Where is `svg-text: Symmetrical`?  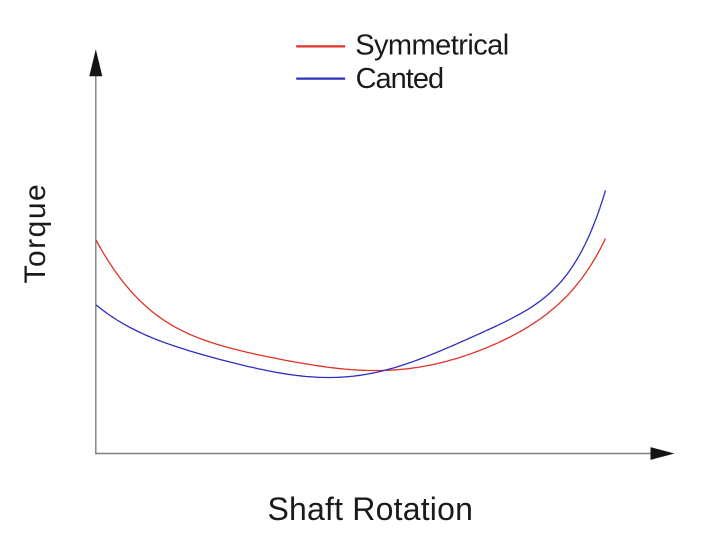 svg-text: Symmetrical is located at coordinates (431, 46).